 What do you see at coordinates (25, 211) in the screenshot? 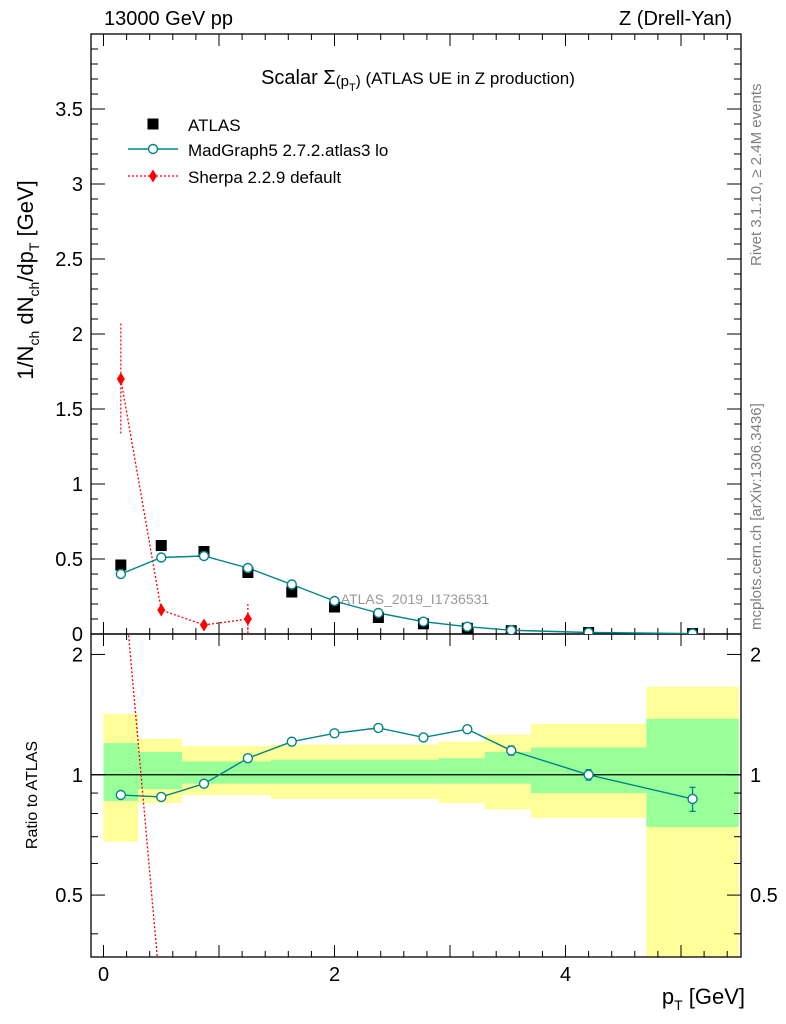
I see `y-axis-title-part: [GeV]` at bounding box center [25, 211].